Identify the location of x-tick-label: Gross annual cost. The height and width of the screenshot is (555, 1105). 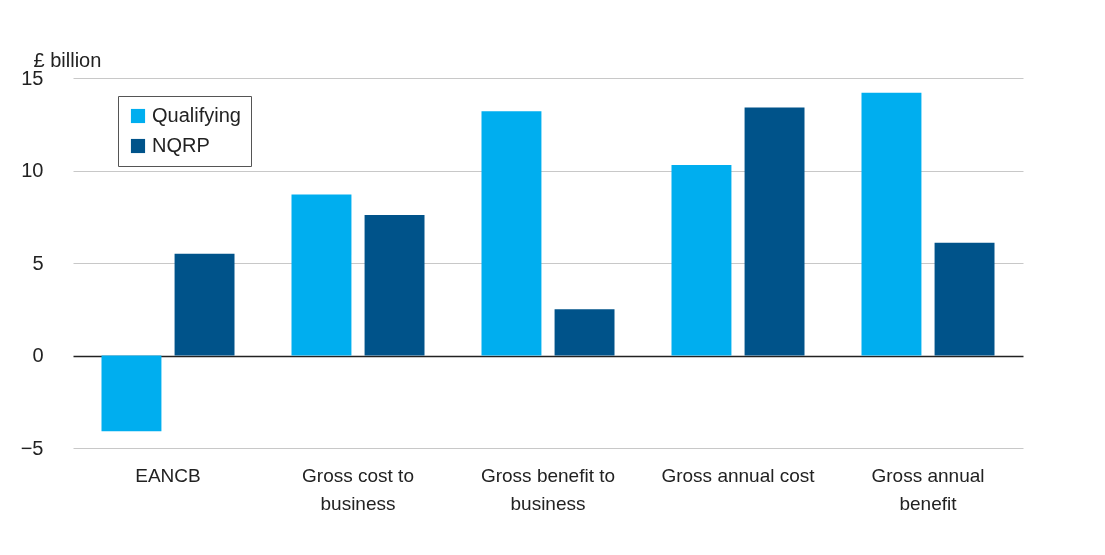
(738, 475).